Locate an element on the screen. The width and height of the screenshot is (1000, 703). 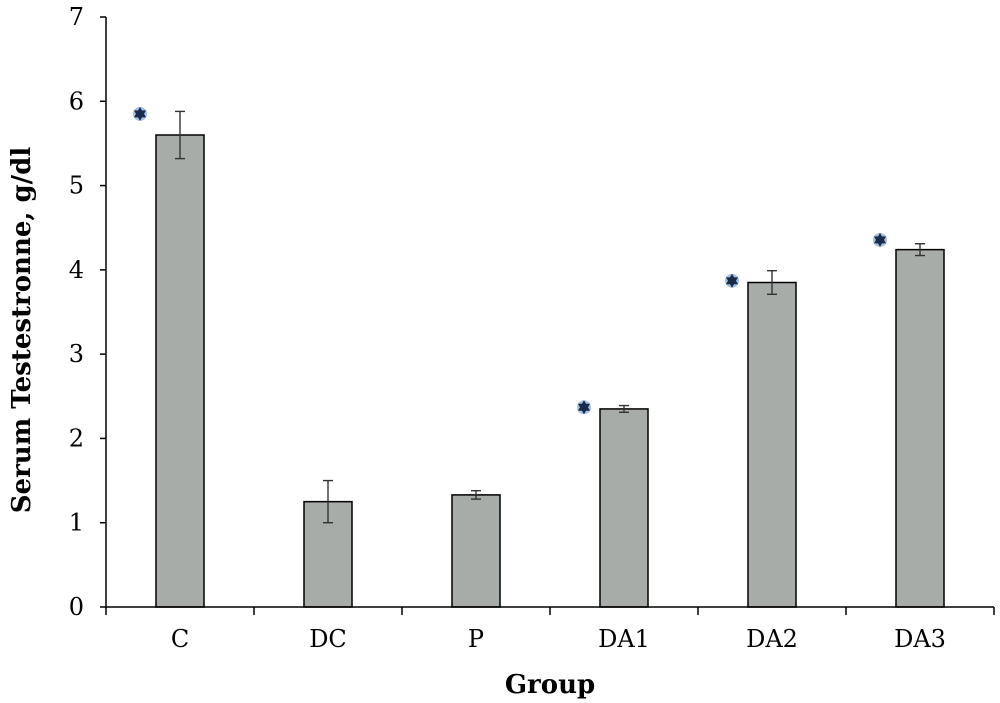
x-axis-title: Group is located at coordinates (550, 685).